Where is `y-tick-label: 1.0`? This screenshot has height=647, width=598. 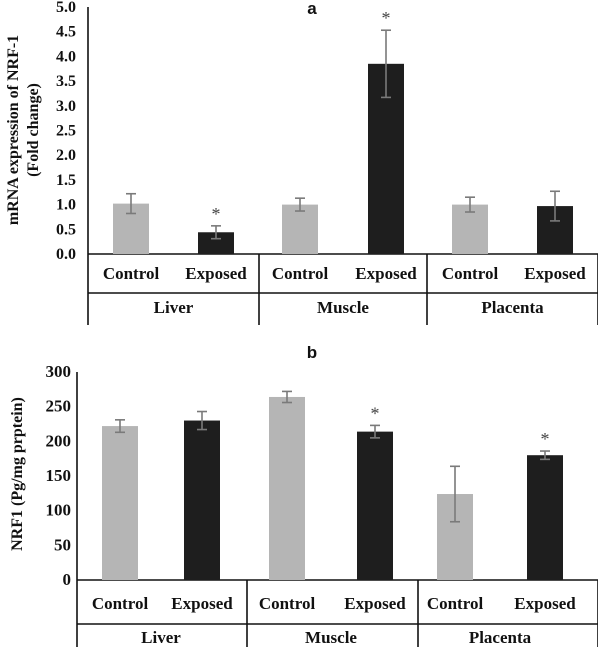 y-tick-label: 1.0 is located at coordinates (66, 205).